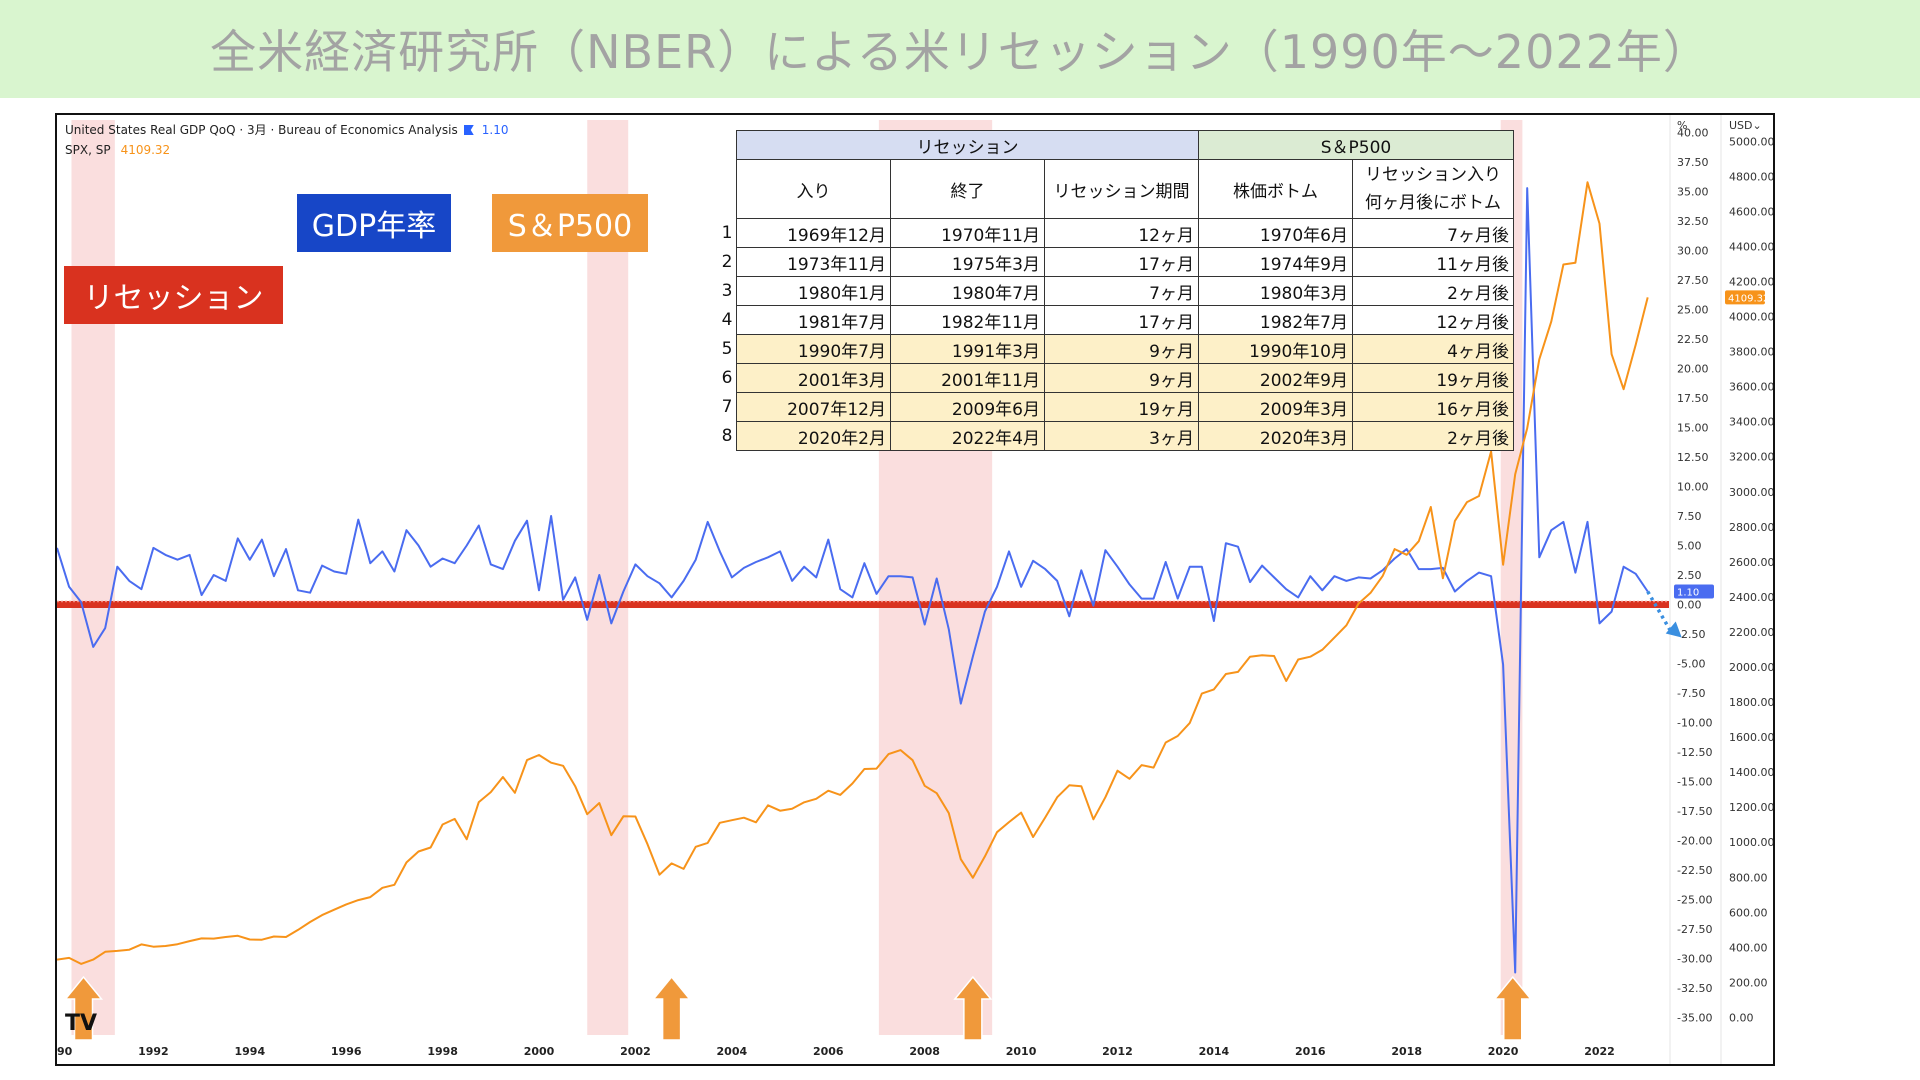 The width and height of the screenshot is (1920, 1080). What do you see at coordinates (960, 49) in the screenshot?
I see `title-banner: 全米経済研究所（NBER）による米リセッション（1990年〜2022年）` at bounding box center [960, 49].